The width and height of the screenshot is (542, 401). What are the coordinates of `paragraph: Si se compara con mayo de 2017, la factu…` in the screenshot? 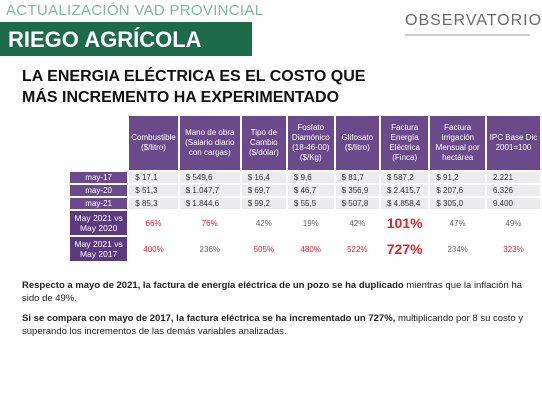 It's located at (274, 325).